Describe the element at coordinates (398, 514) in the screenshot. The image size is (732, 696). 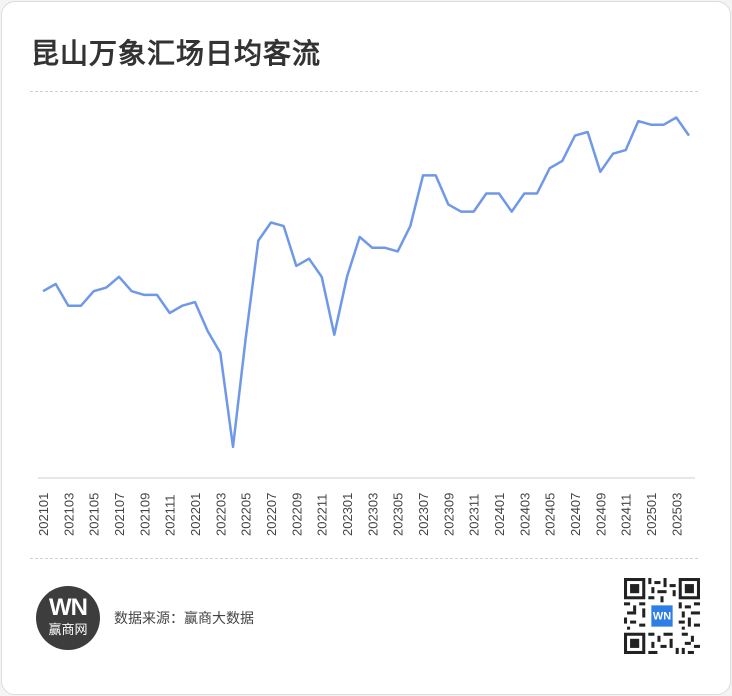
I see `x-tick-label: 202305` at that location.